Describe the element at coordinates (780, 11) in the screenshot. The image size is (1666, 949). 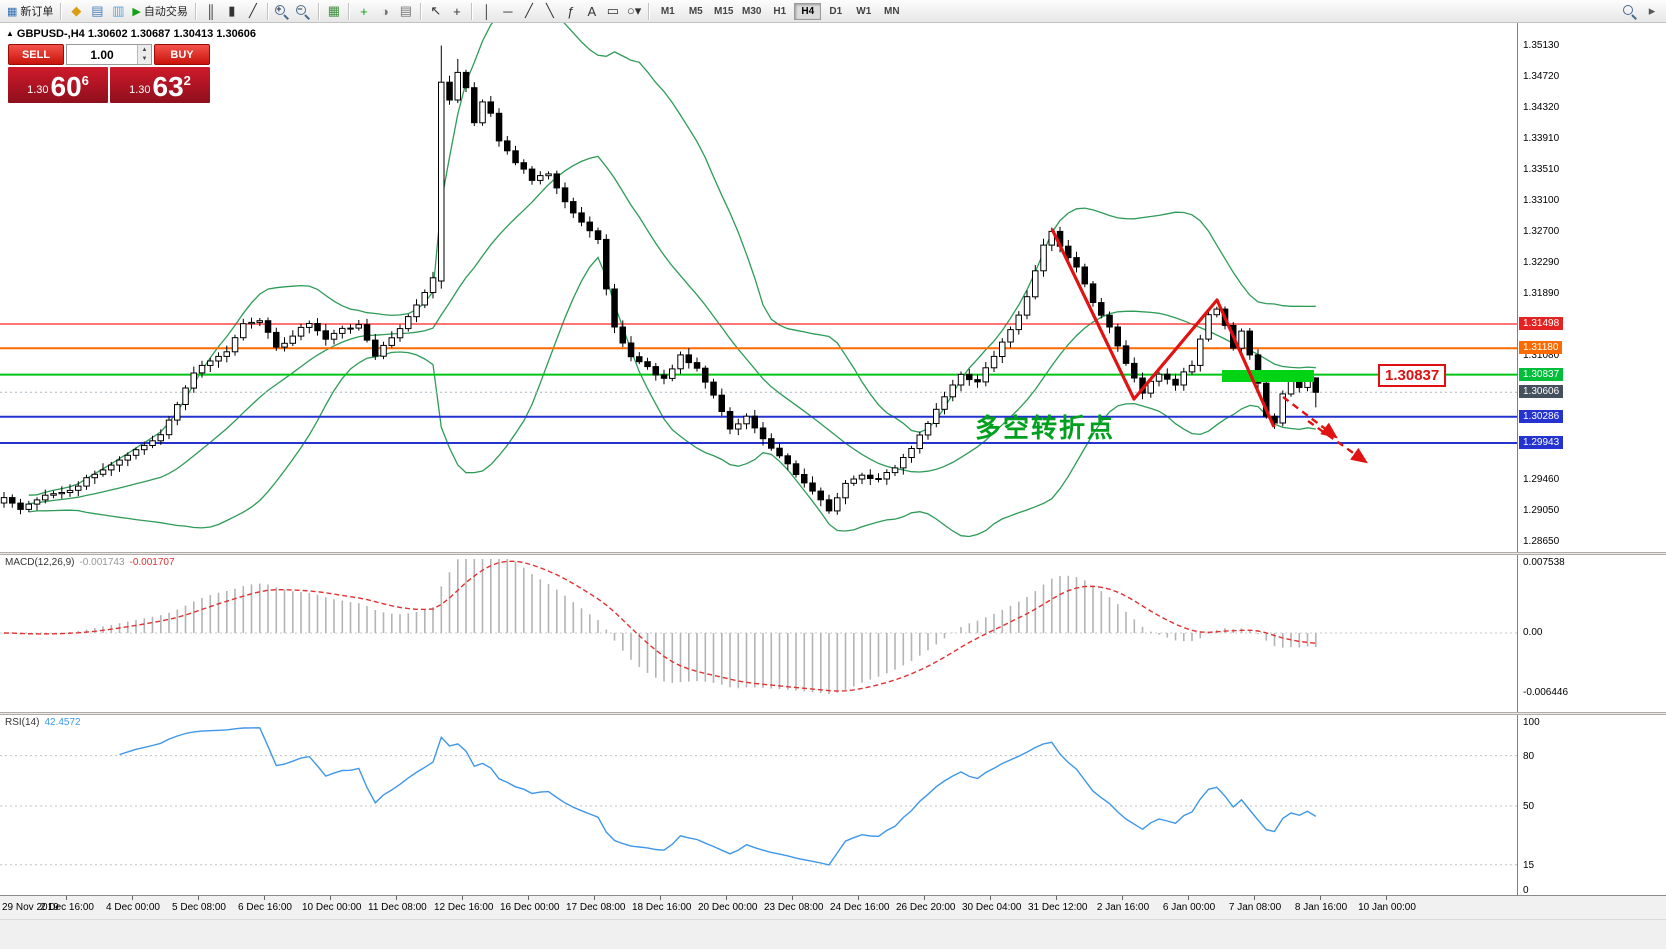
I see `timeframe-button-h1: H1` at that location.